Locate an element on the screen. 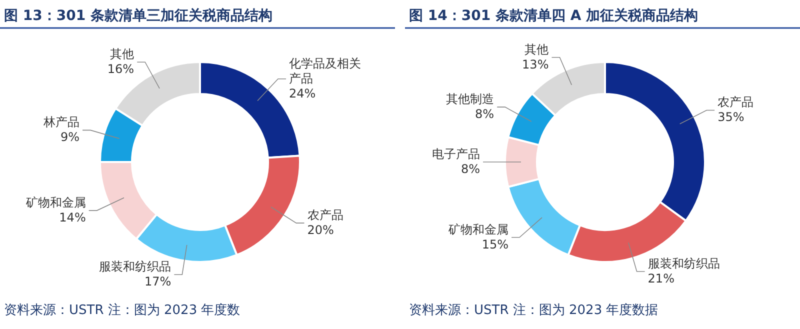  slice-label: 其他制造 is located at coordinates (470, 99).